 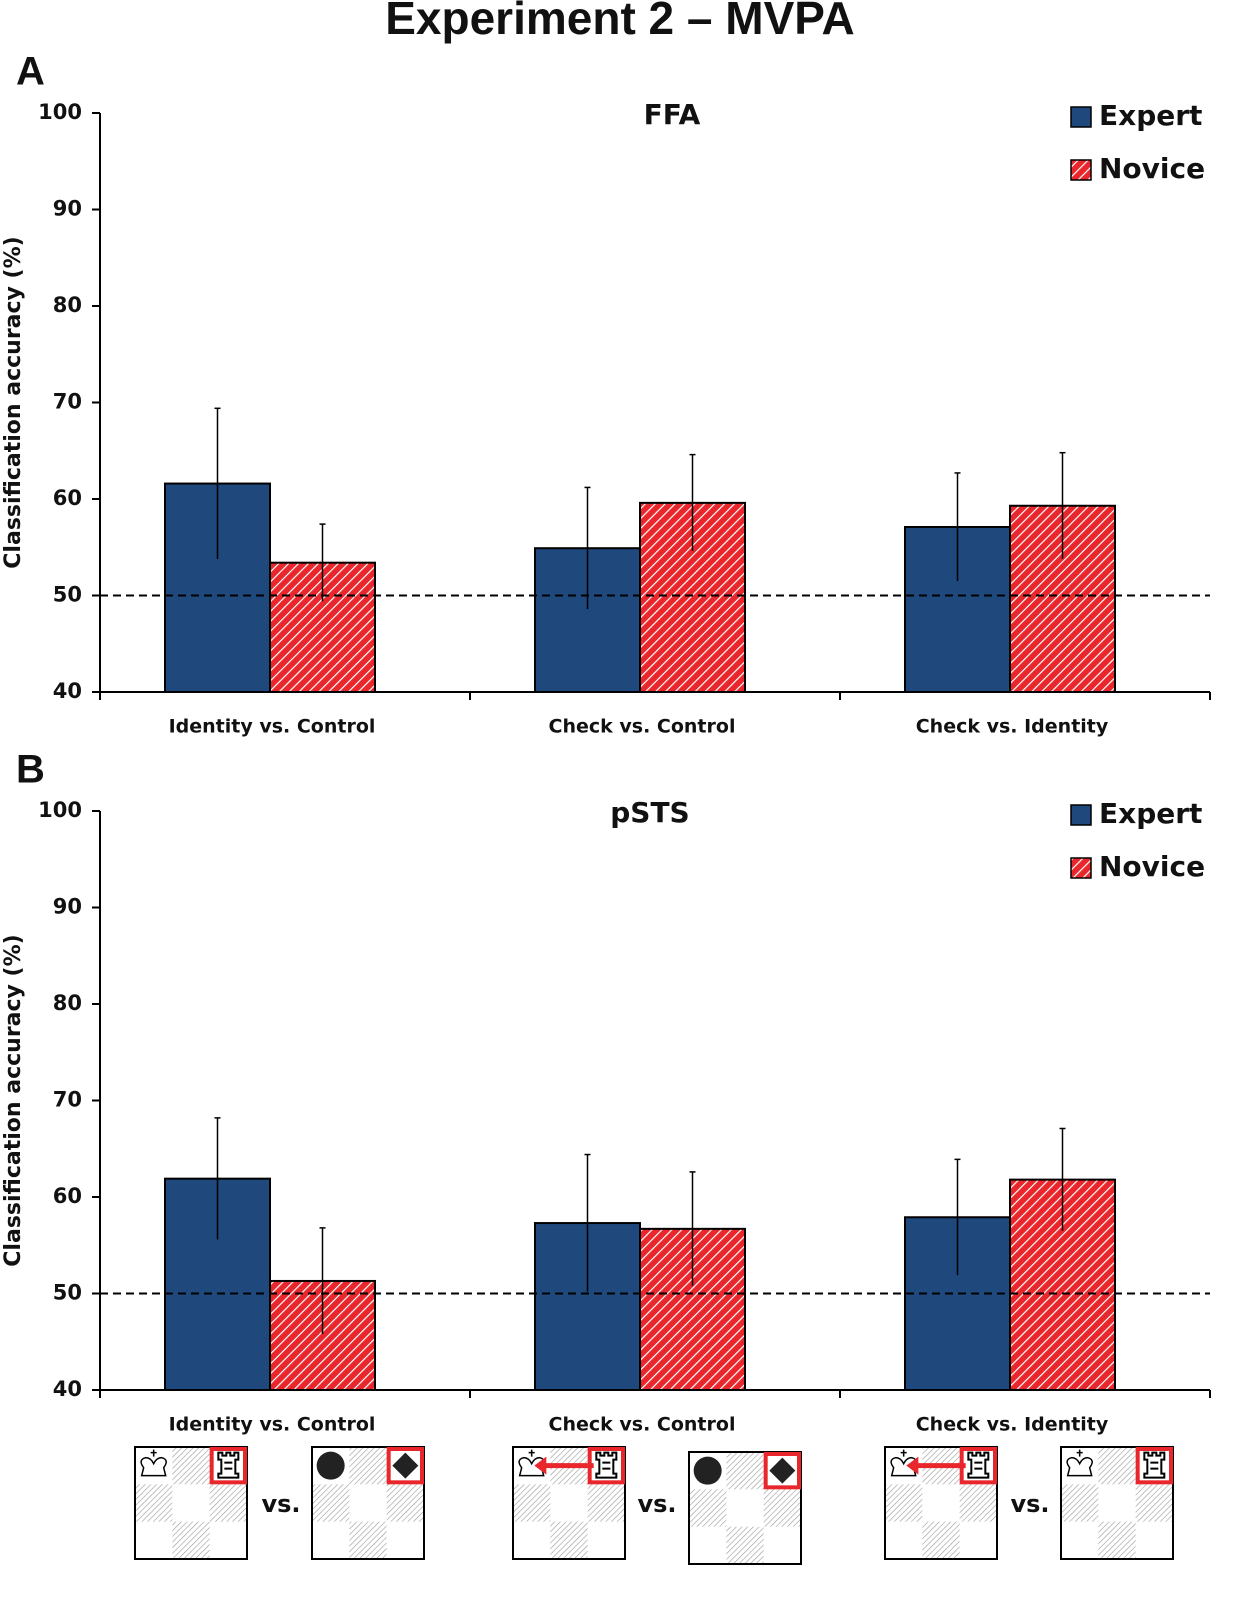 What do you see at coordinates (30, 770) in the screenshot?
I see `panel-label: B` at bounding box center [30, 770].